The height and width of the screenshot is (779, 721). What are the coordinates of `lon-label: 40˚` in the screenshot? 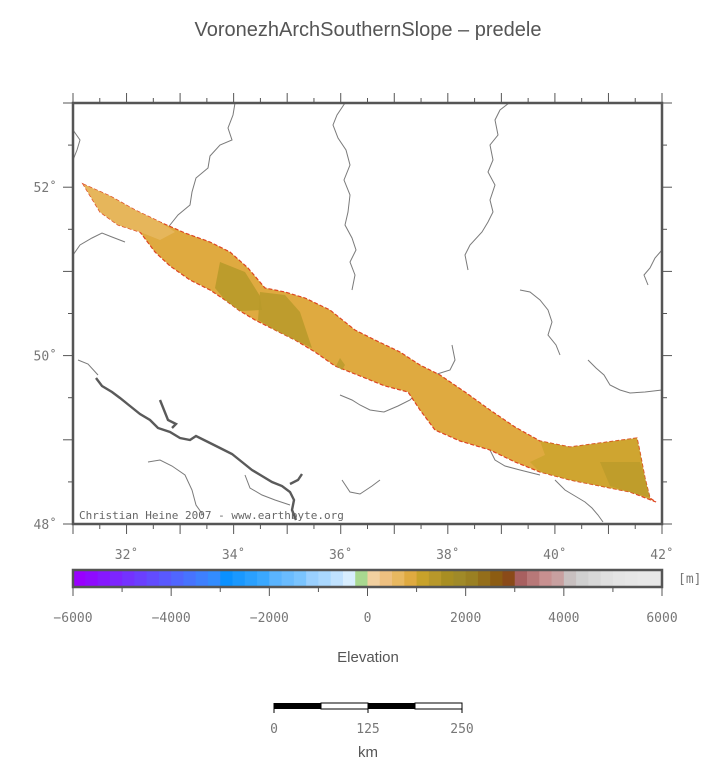 It's located at (554, 555).